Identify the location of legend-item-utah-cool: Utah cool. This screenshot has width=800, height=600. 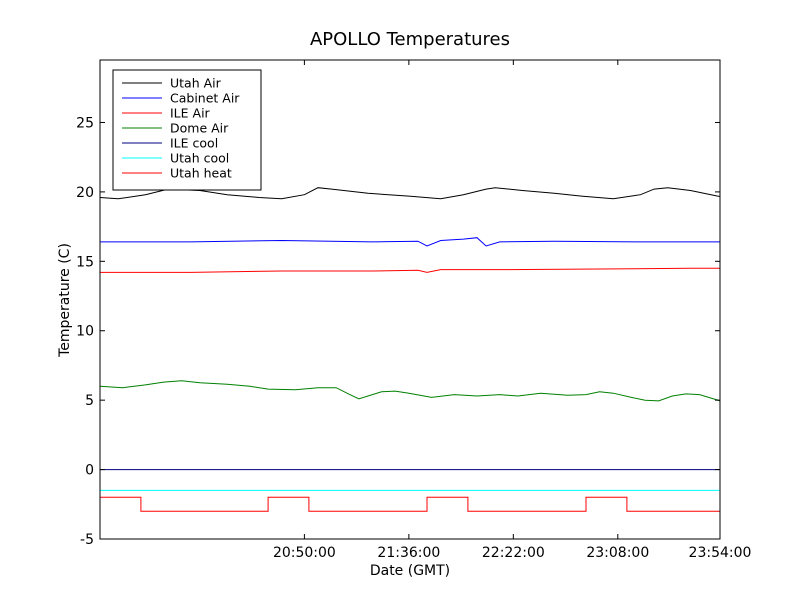
(175, 158).